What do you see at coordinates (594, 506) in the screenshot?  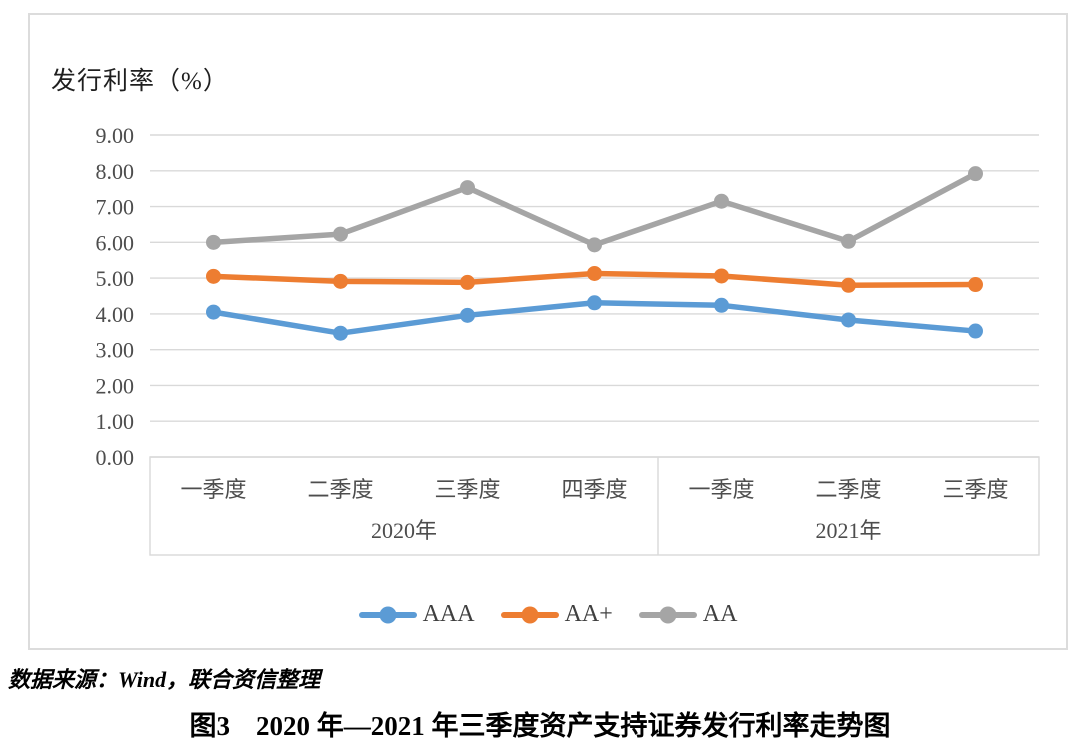 I see `x-axis-box` at bounding box center [594, 506].